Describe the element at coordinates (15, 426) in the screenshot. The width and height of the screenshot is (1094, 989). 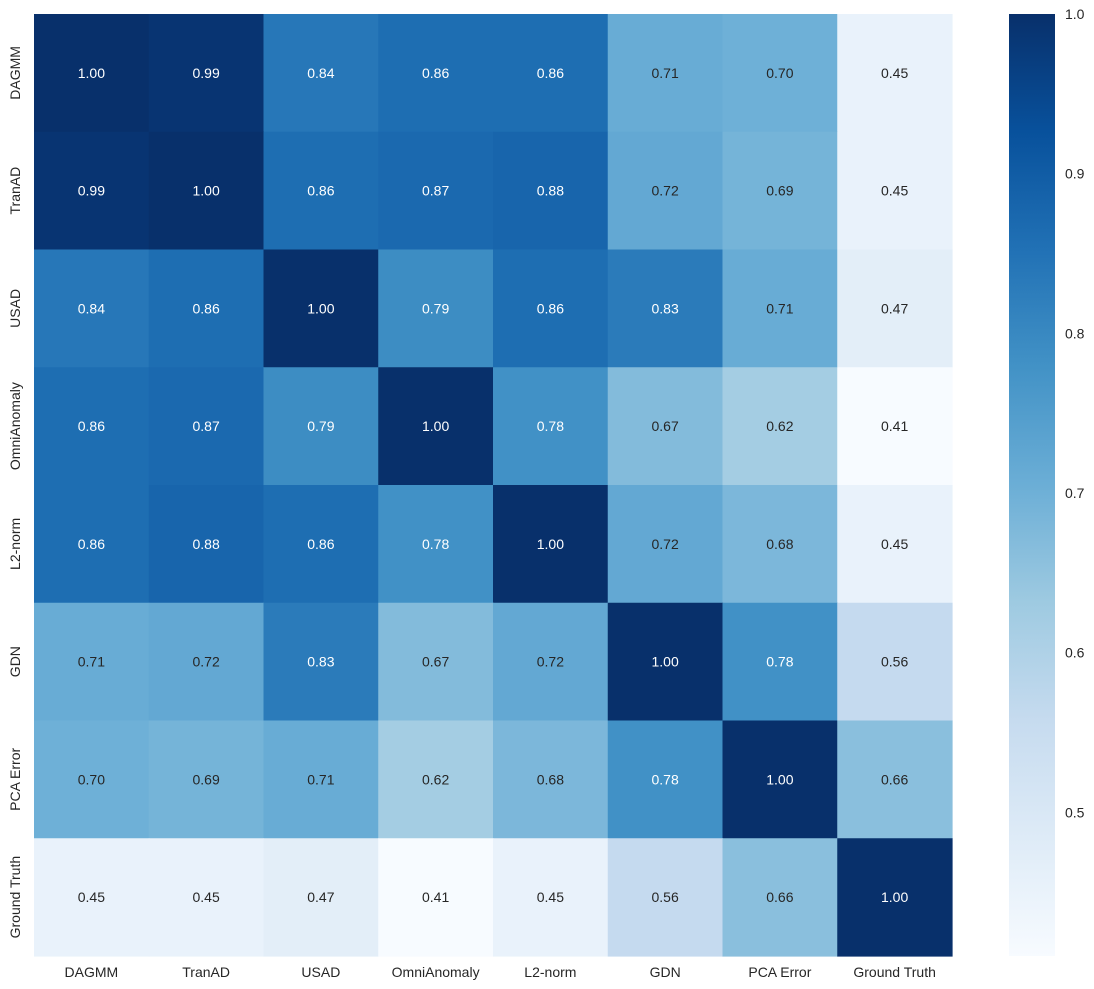
I see `row-label: OmniAnomaly` at that location.